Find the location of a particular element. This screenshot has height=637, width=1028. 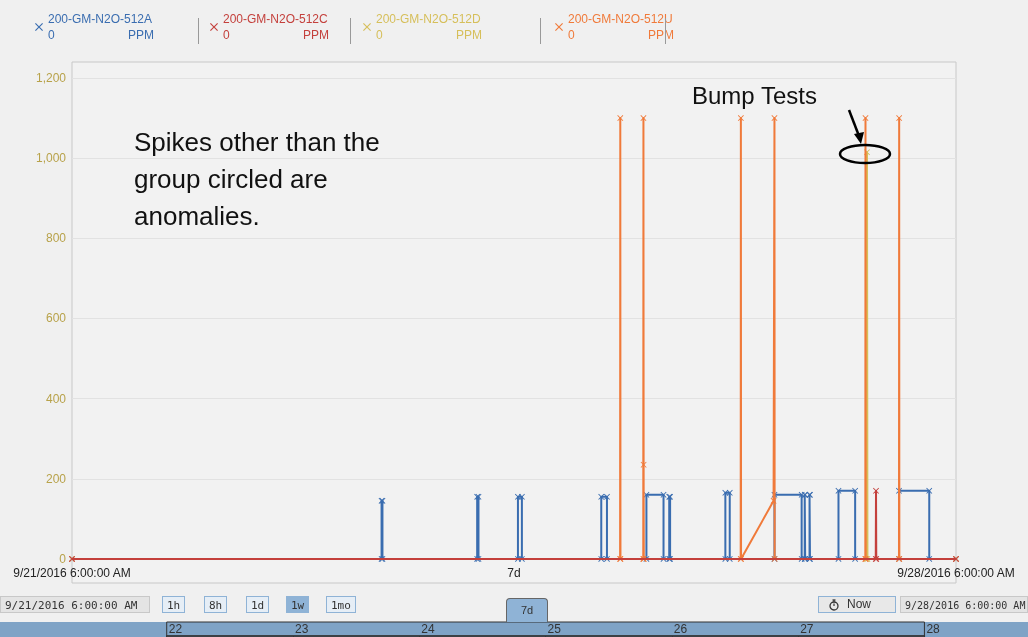

x2-tick-label: 27 is located at coordinates (807, 629).